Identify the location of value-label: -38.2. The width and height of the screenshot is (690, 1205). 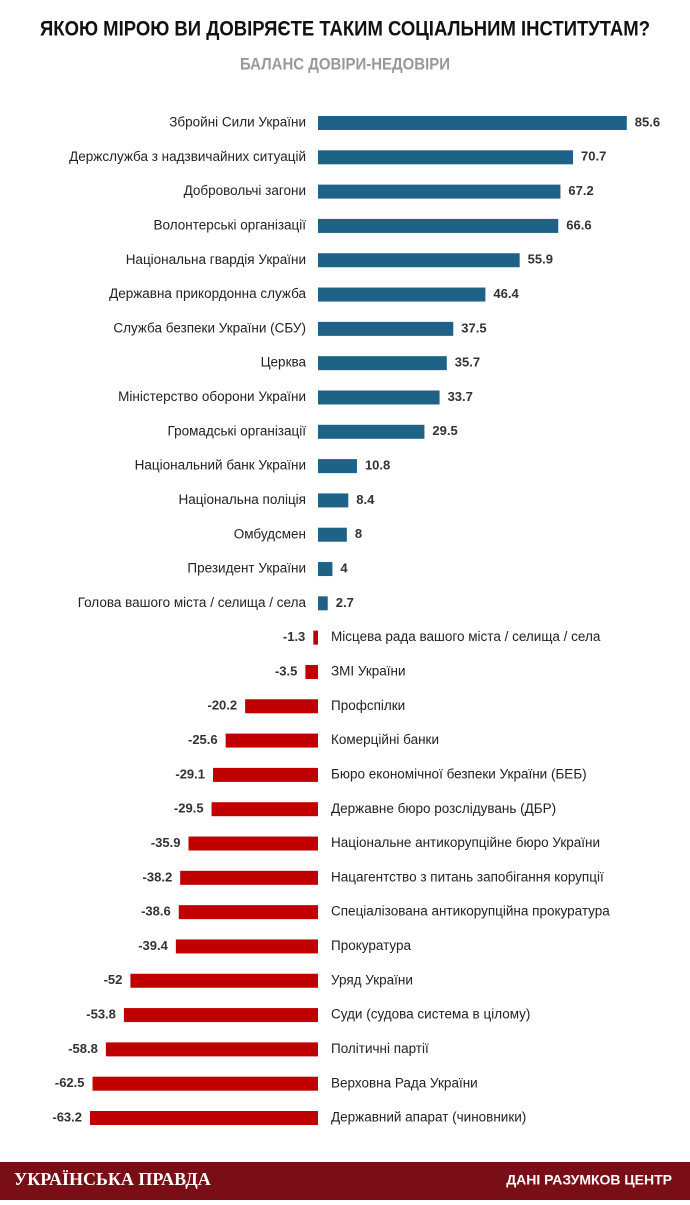
(158, 876).